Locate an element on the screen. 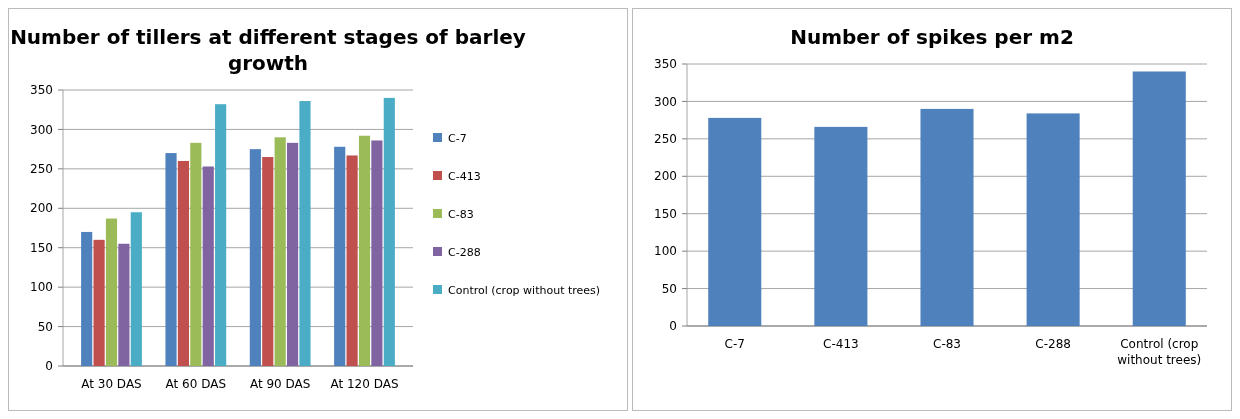  legend-label: C-288 is located at coordinates (464, 252).